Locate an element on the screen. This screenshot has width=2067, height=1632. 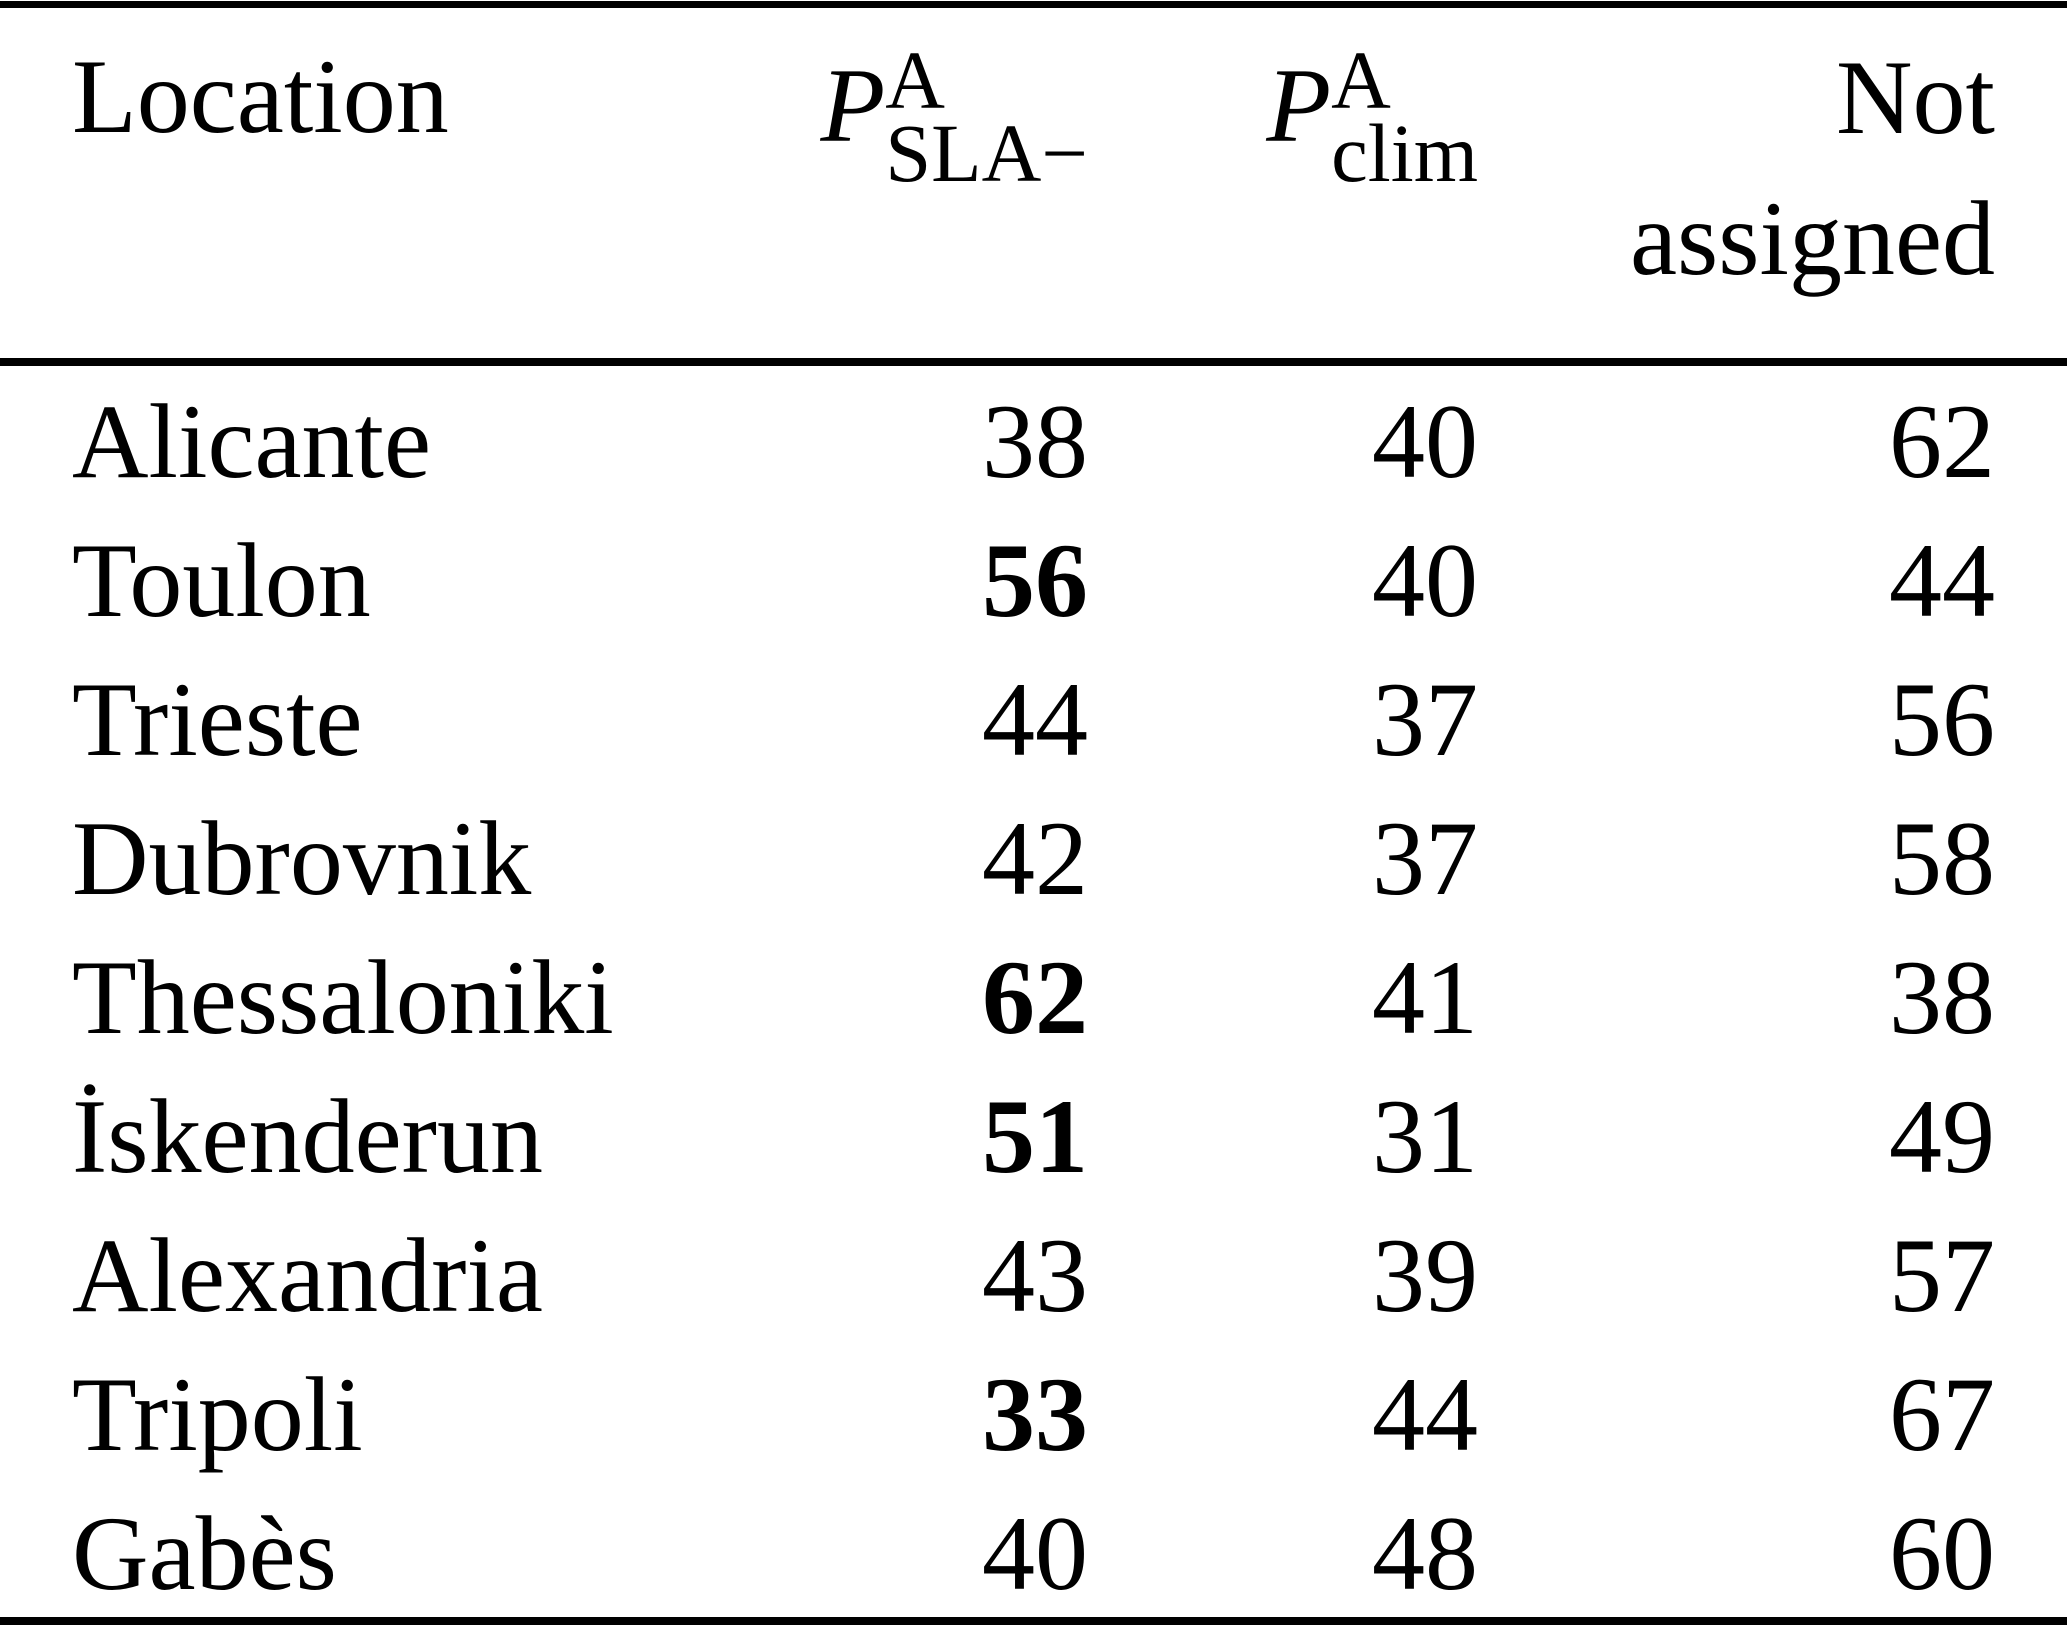
table-row: Trieste 44 37 56 is located at coordinates (1033, 713).